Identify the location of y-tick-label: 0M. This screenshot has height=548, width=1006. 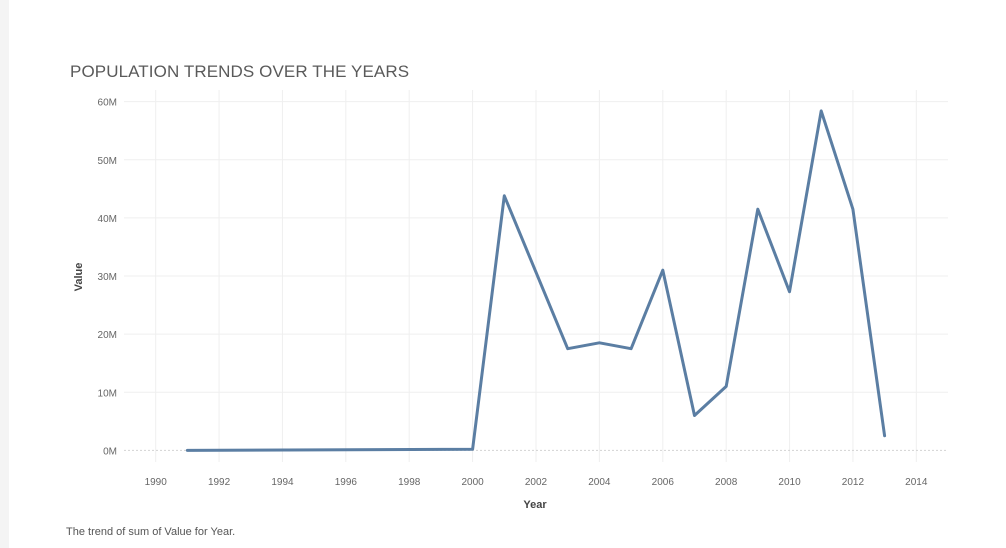
(110, 451).